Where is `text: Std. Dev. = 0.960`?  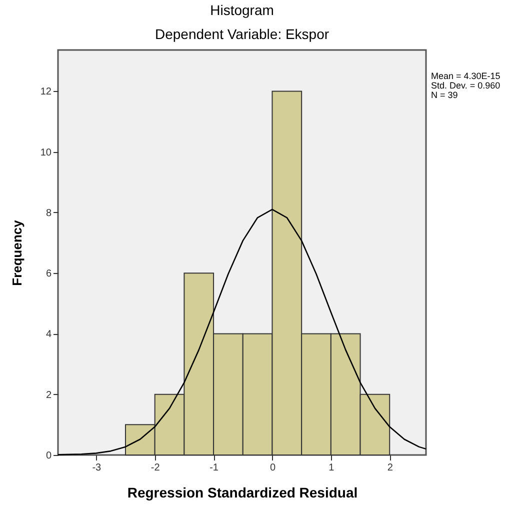
text: Std. Dev. = 0.960 is located at coordinates (465, 85).